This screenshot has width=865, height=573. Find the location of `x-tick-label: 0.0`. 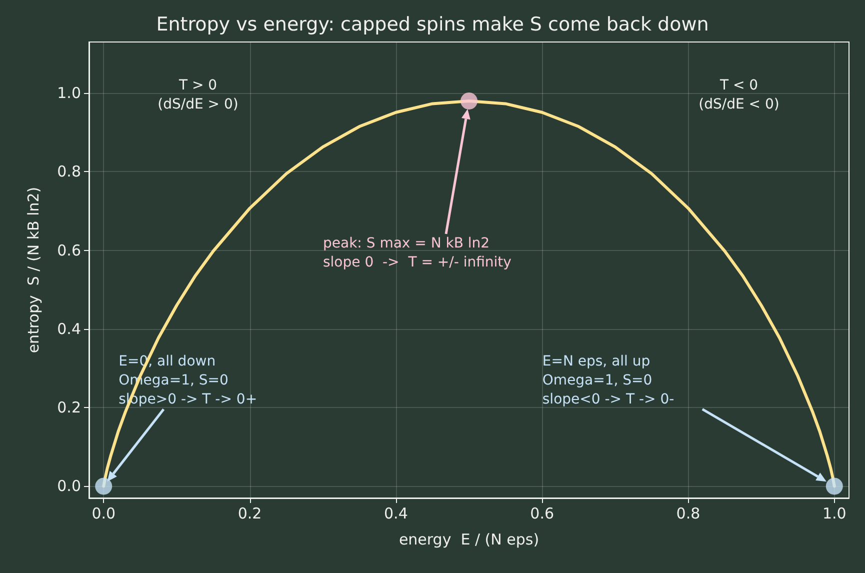

x-tick-label: 0.0 is located at coordinates (104, 513).